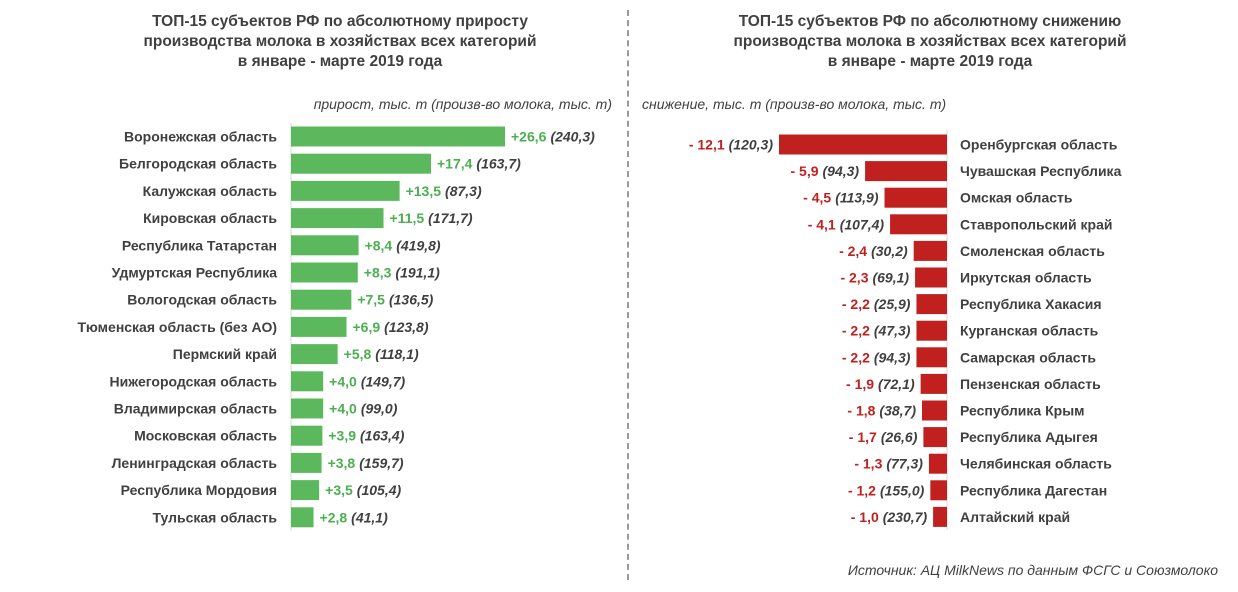  I want to click on right-category-label: Алтайский край, so click(1015, 517).